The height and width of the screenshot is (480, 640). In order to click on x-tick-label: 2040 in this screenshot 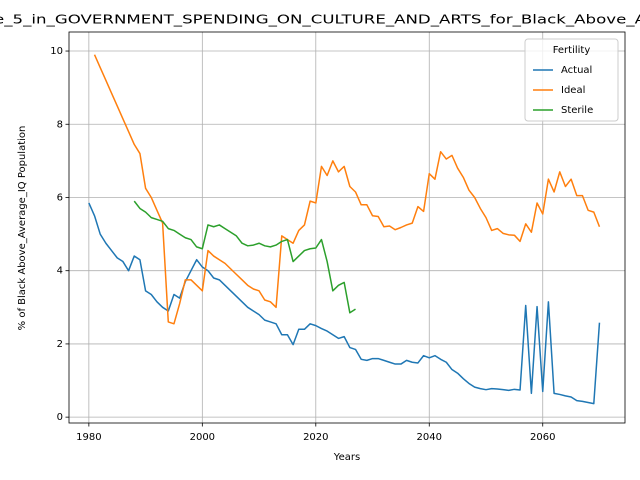, I will do `click(429, 437)`.